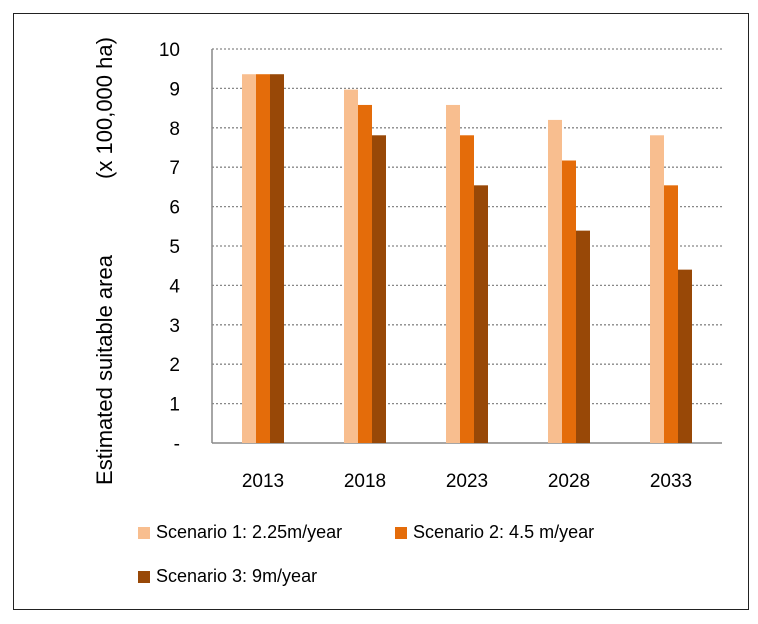 The height and width of the screenshot is (624, 758). What do you see at coordinates (174, 168) in the screenshot?
I see `y-tick-label: 7` at bounding box center [174, 168].